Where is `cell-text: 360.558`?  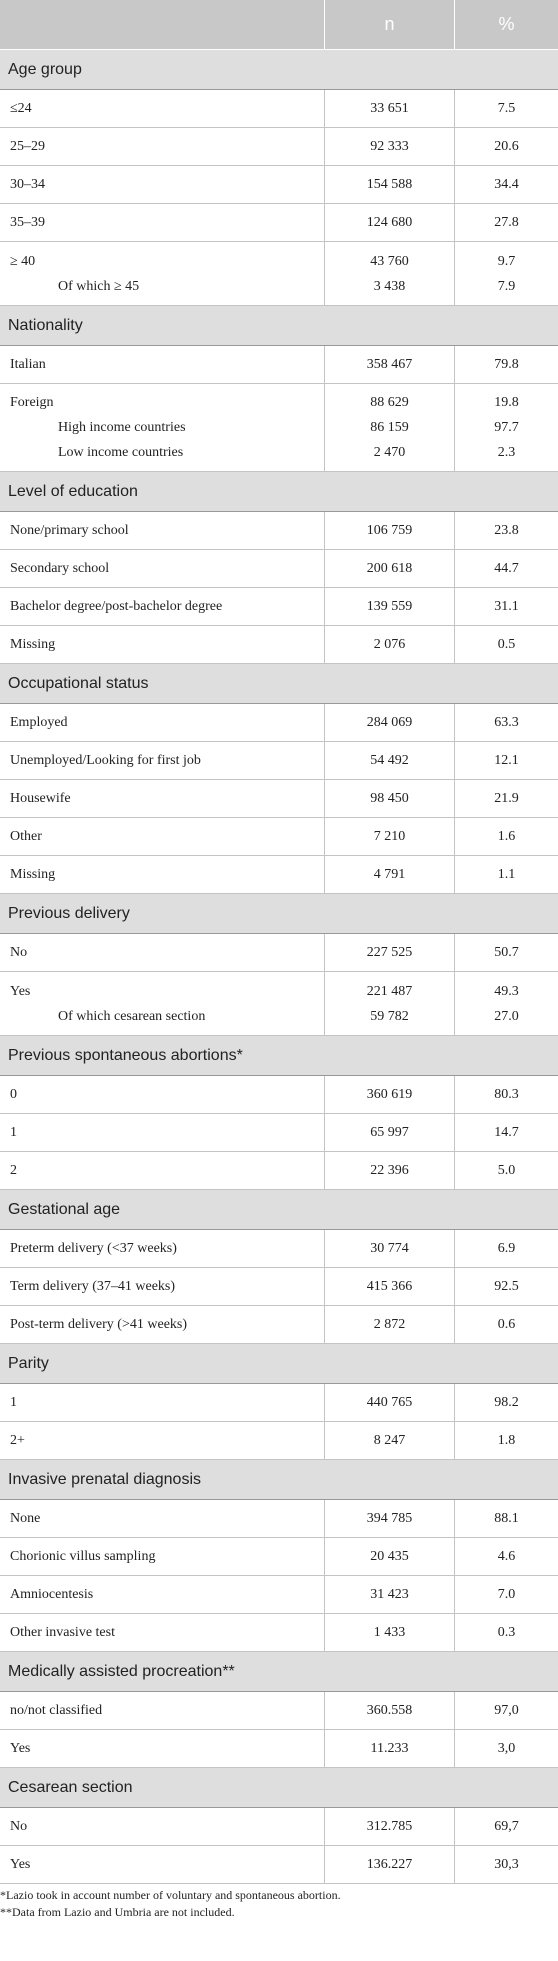 cell-text: 360.558 is located at coordinates (389, 1710).